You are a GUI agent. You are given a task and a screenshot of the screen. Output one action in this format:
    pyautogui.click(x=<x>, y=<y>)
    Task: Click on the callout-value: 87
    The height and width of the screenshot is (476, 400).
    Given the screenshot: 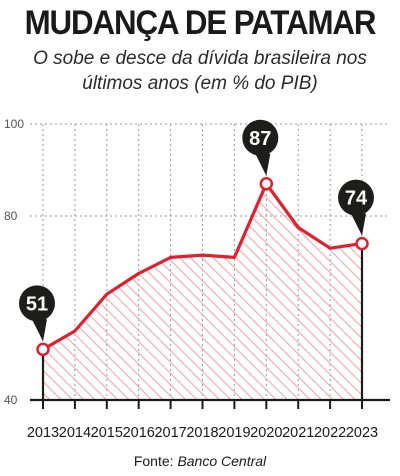 What is the action you would take?
    pyautogui.click(x=260, y=139)
    